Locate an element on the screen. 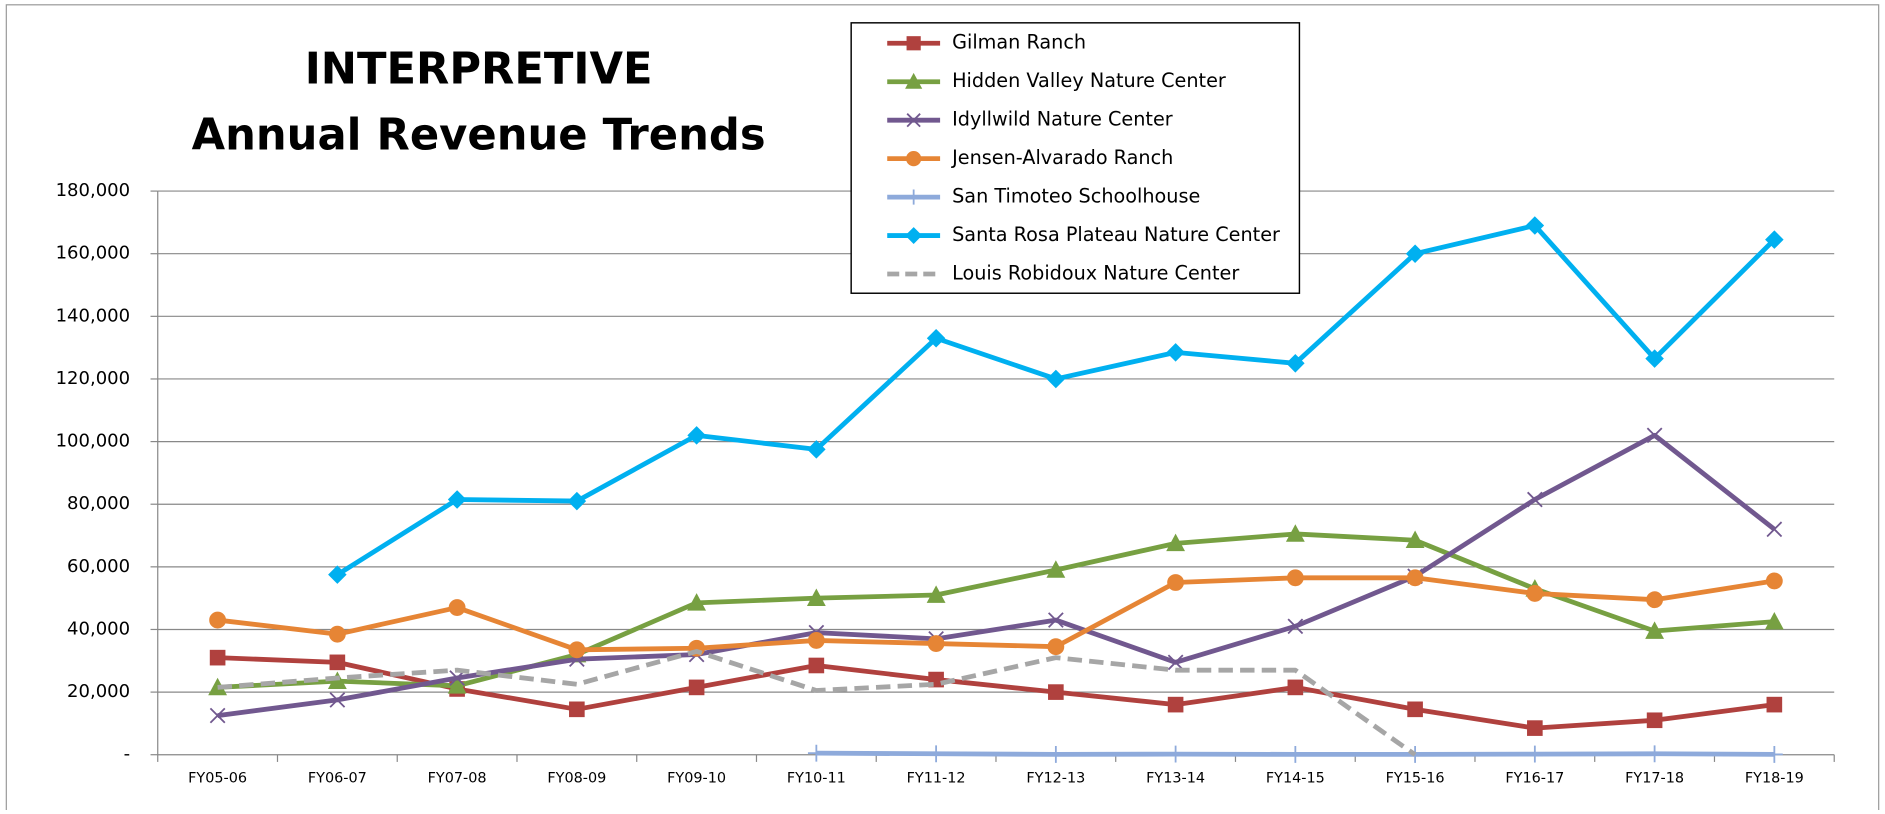 The image size is (1885, 814). x-tick-label: FY13-14 is located at coordinates (1175, 779).